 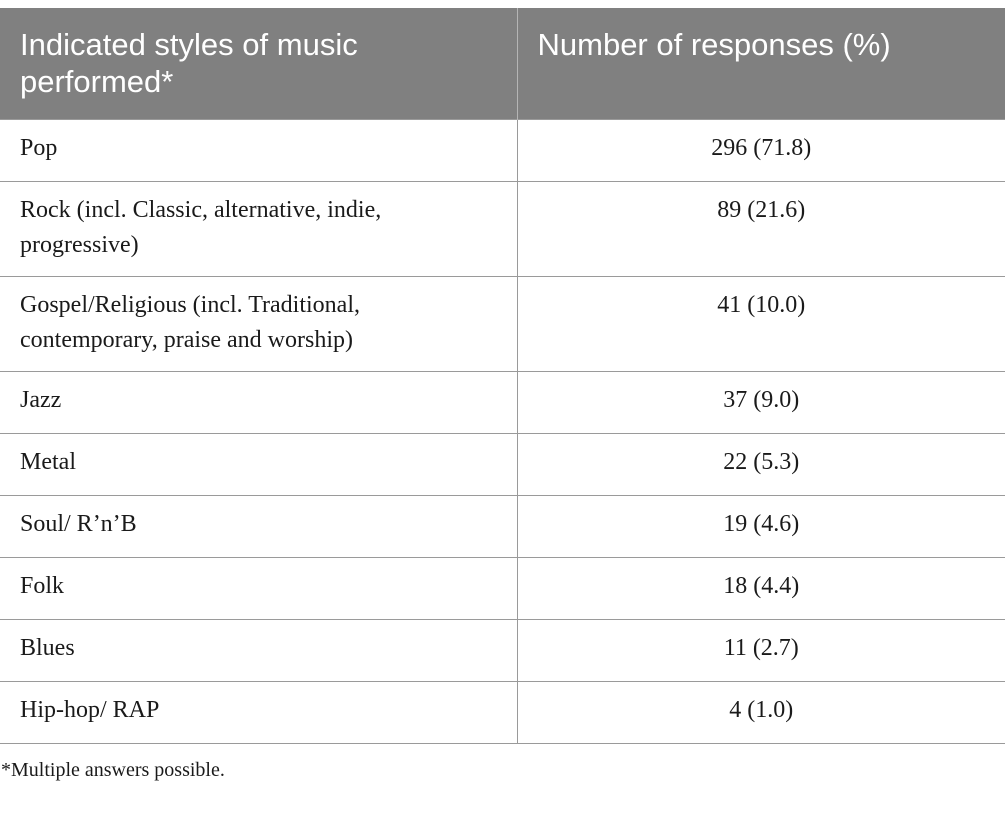 I want to click on responses-cell: 4 (1.0), so click(x=761, y=712).